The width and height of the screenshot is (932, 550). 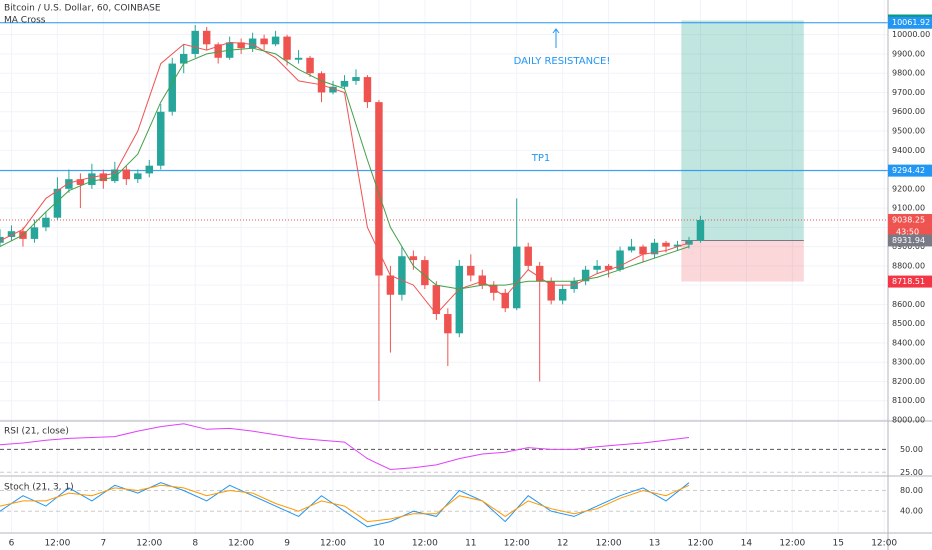 I want to click on y-tick-label: 8200.00, so click(x=908, y=381).